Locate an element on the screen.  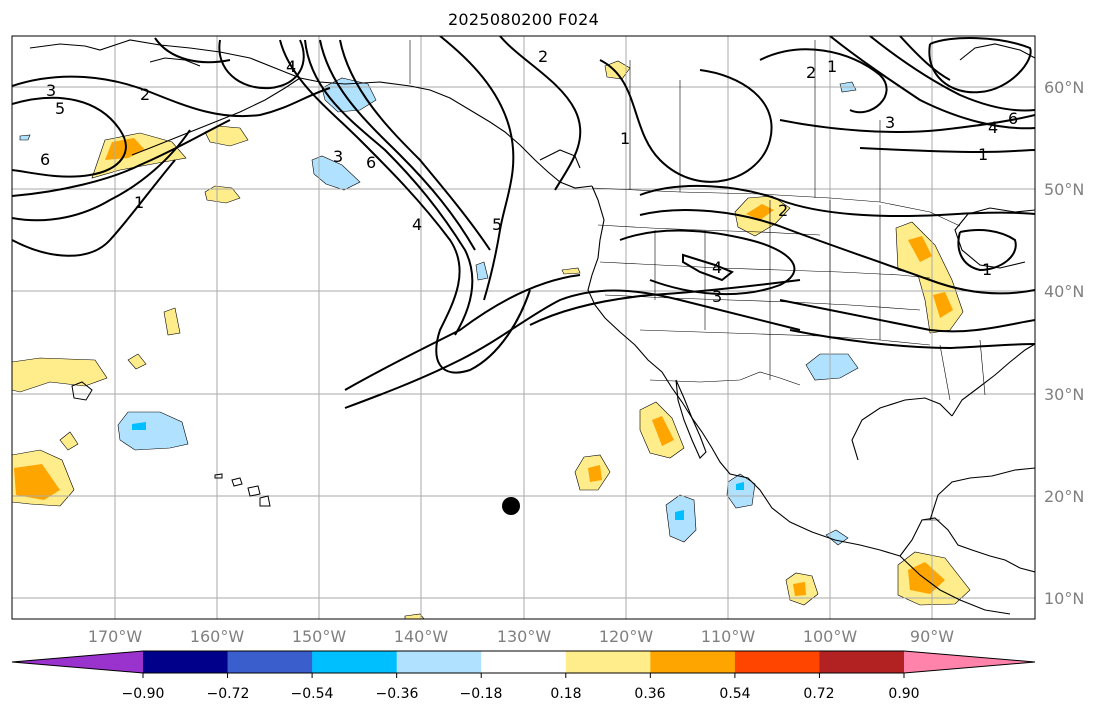
lat-label: 40°N is located at coordinates (1064, 291).